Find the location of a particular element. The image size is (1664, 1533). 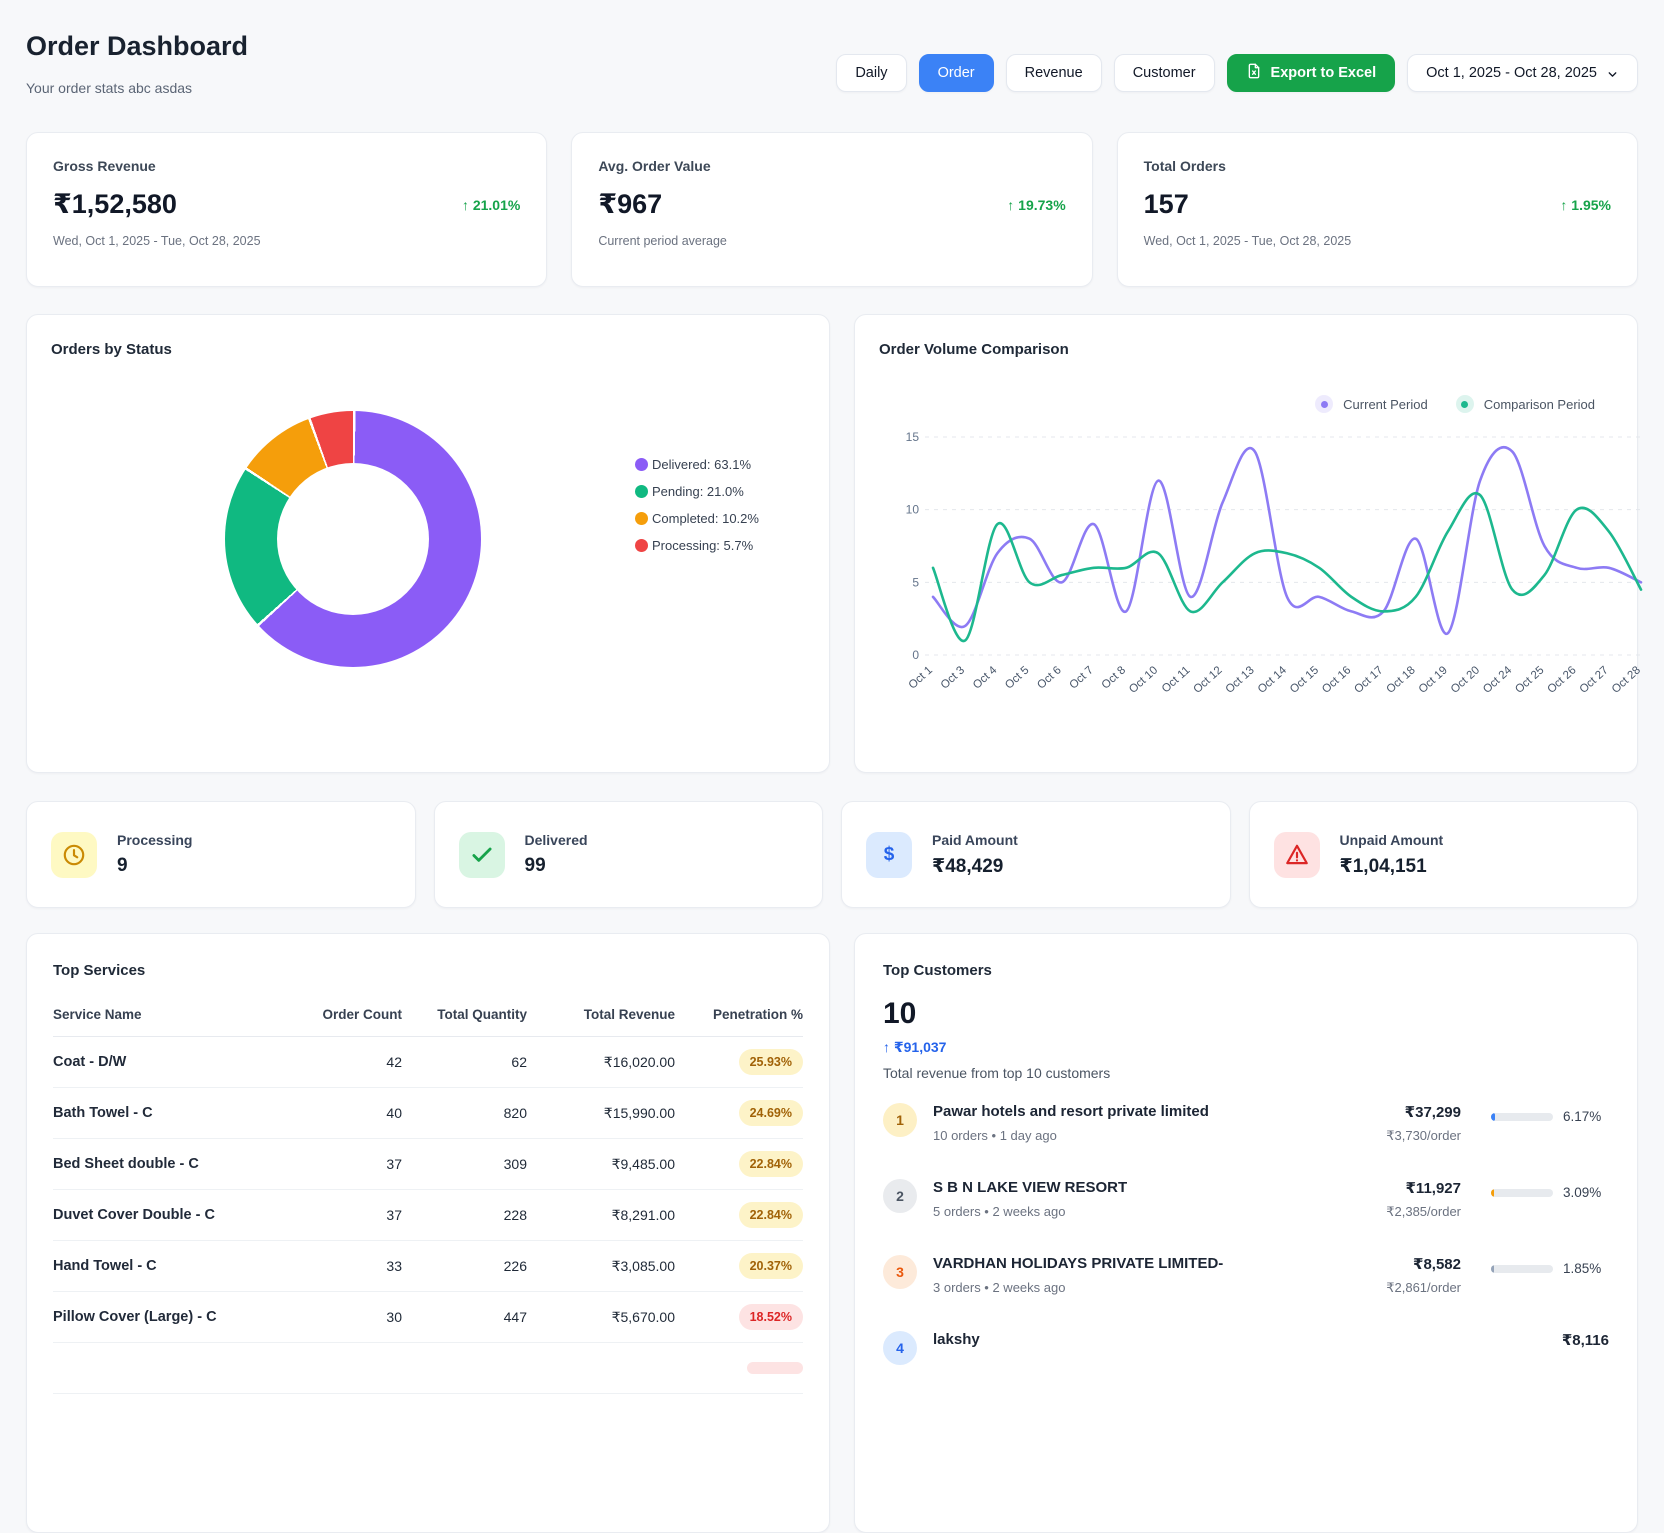

legend-label: Current Period is located at coordinates (1385, 404).